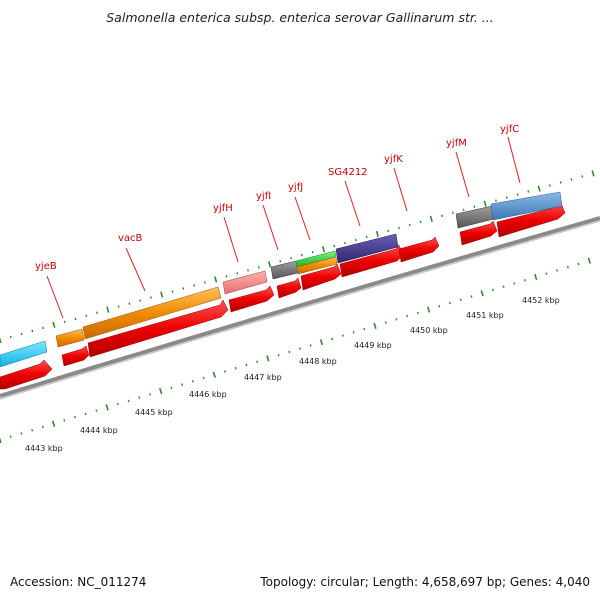 This screenshot has height=600, width=600. Describe the element at coordinates (152, 313) in the screenshot. I see `gene-box-vacB` at that location.